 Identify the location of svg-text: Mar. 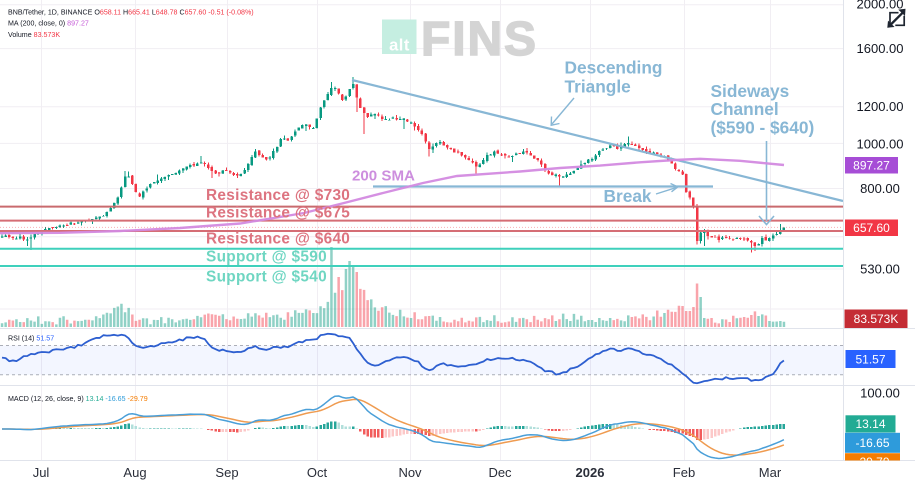
(770, 472).